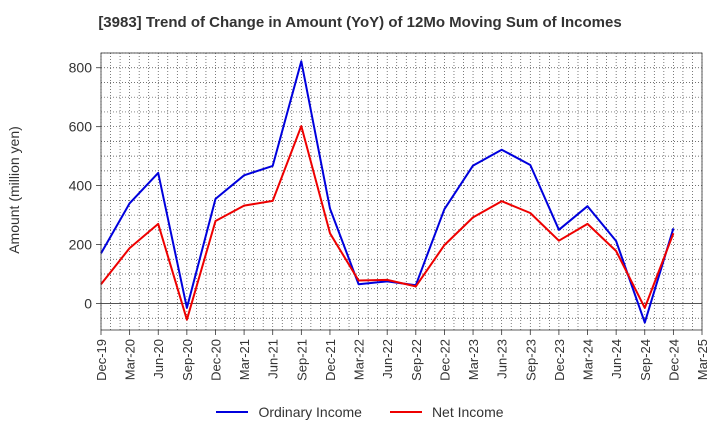  What do you see at coordinates (330, 360) in the screenshot?
I see `x-tick-label: Dec-21` at bounding box center [330, 360].